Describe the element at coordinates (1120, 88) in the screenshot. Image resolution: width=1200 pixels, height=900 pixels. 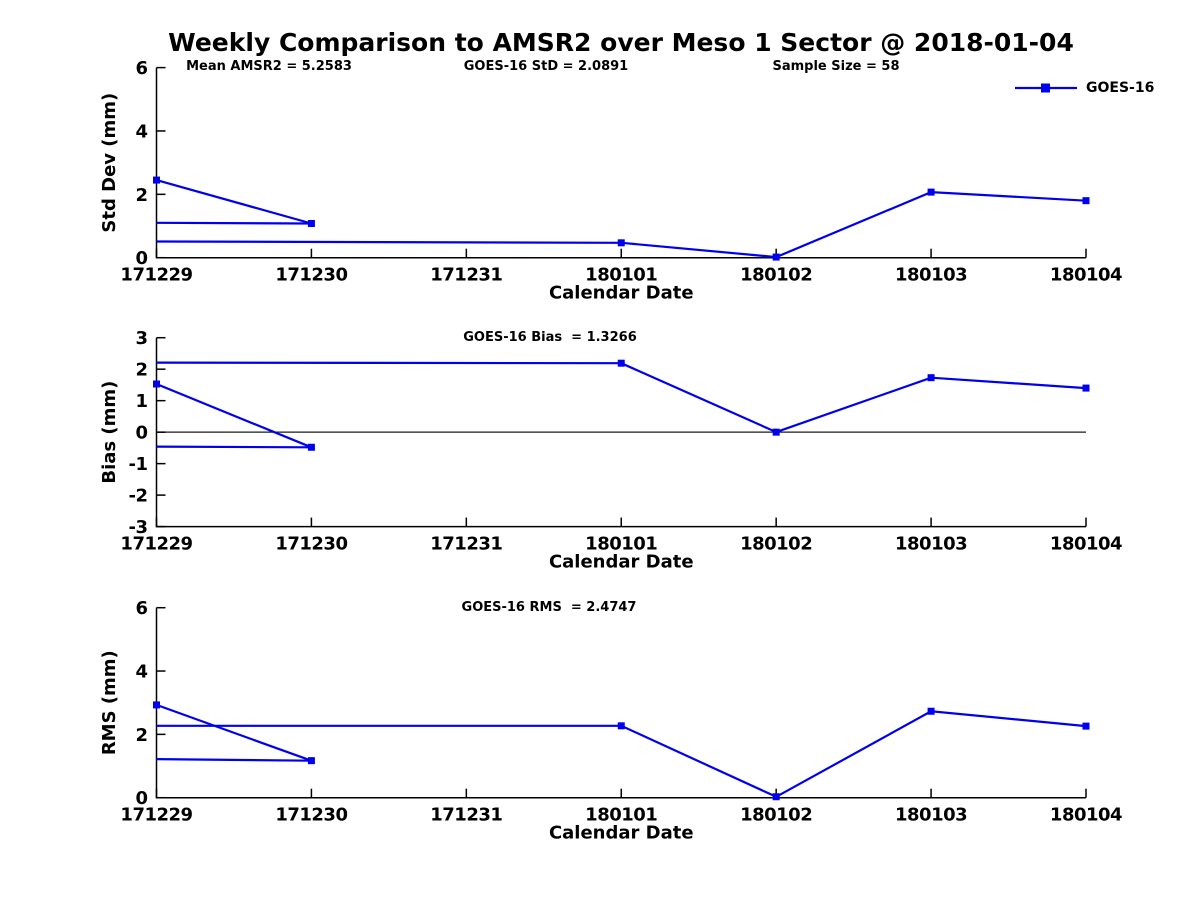
I see `legend-label: GOES-16` at that location.